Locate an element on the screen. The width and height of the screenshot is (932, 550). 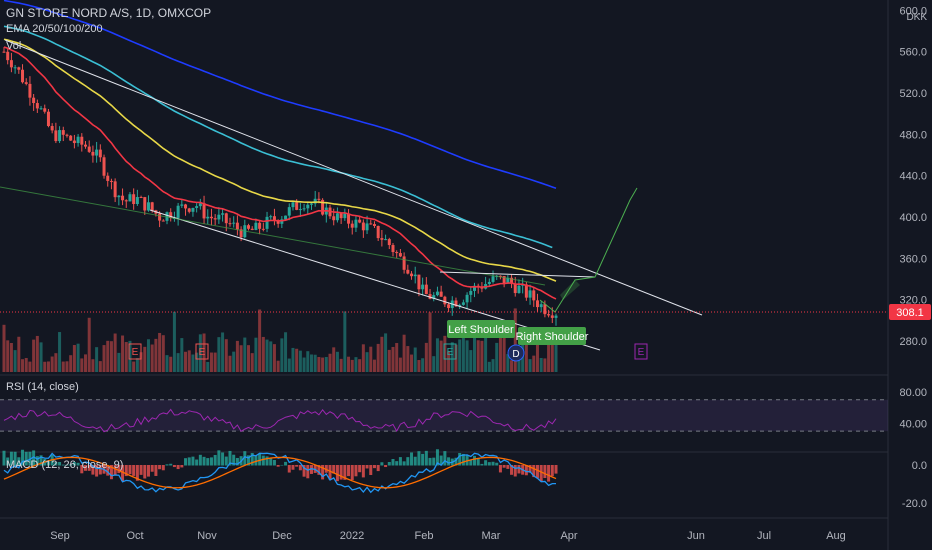
time-axis-label: 2022 is located at coordinates (352, 536).